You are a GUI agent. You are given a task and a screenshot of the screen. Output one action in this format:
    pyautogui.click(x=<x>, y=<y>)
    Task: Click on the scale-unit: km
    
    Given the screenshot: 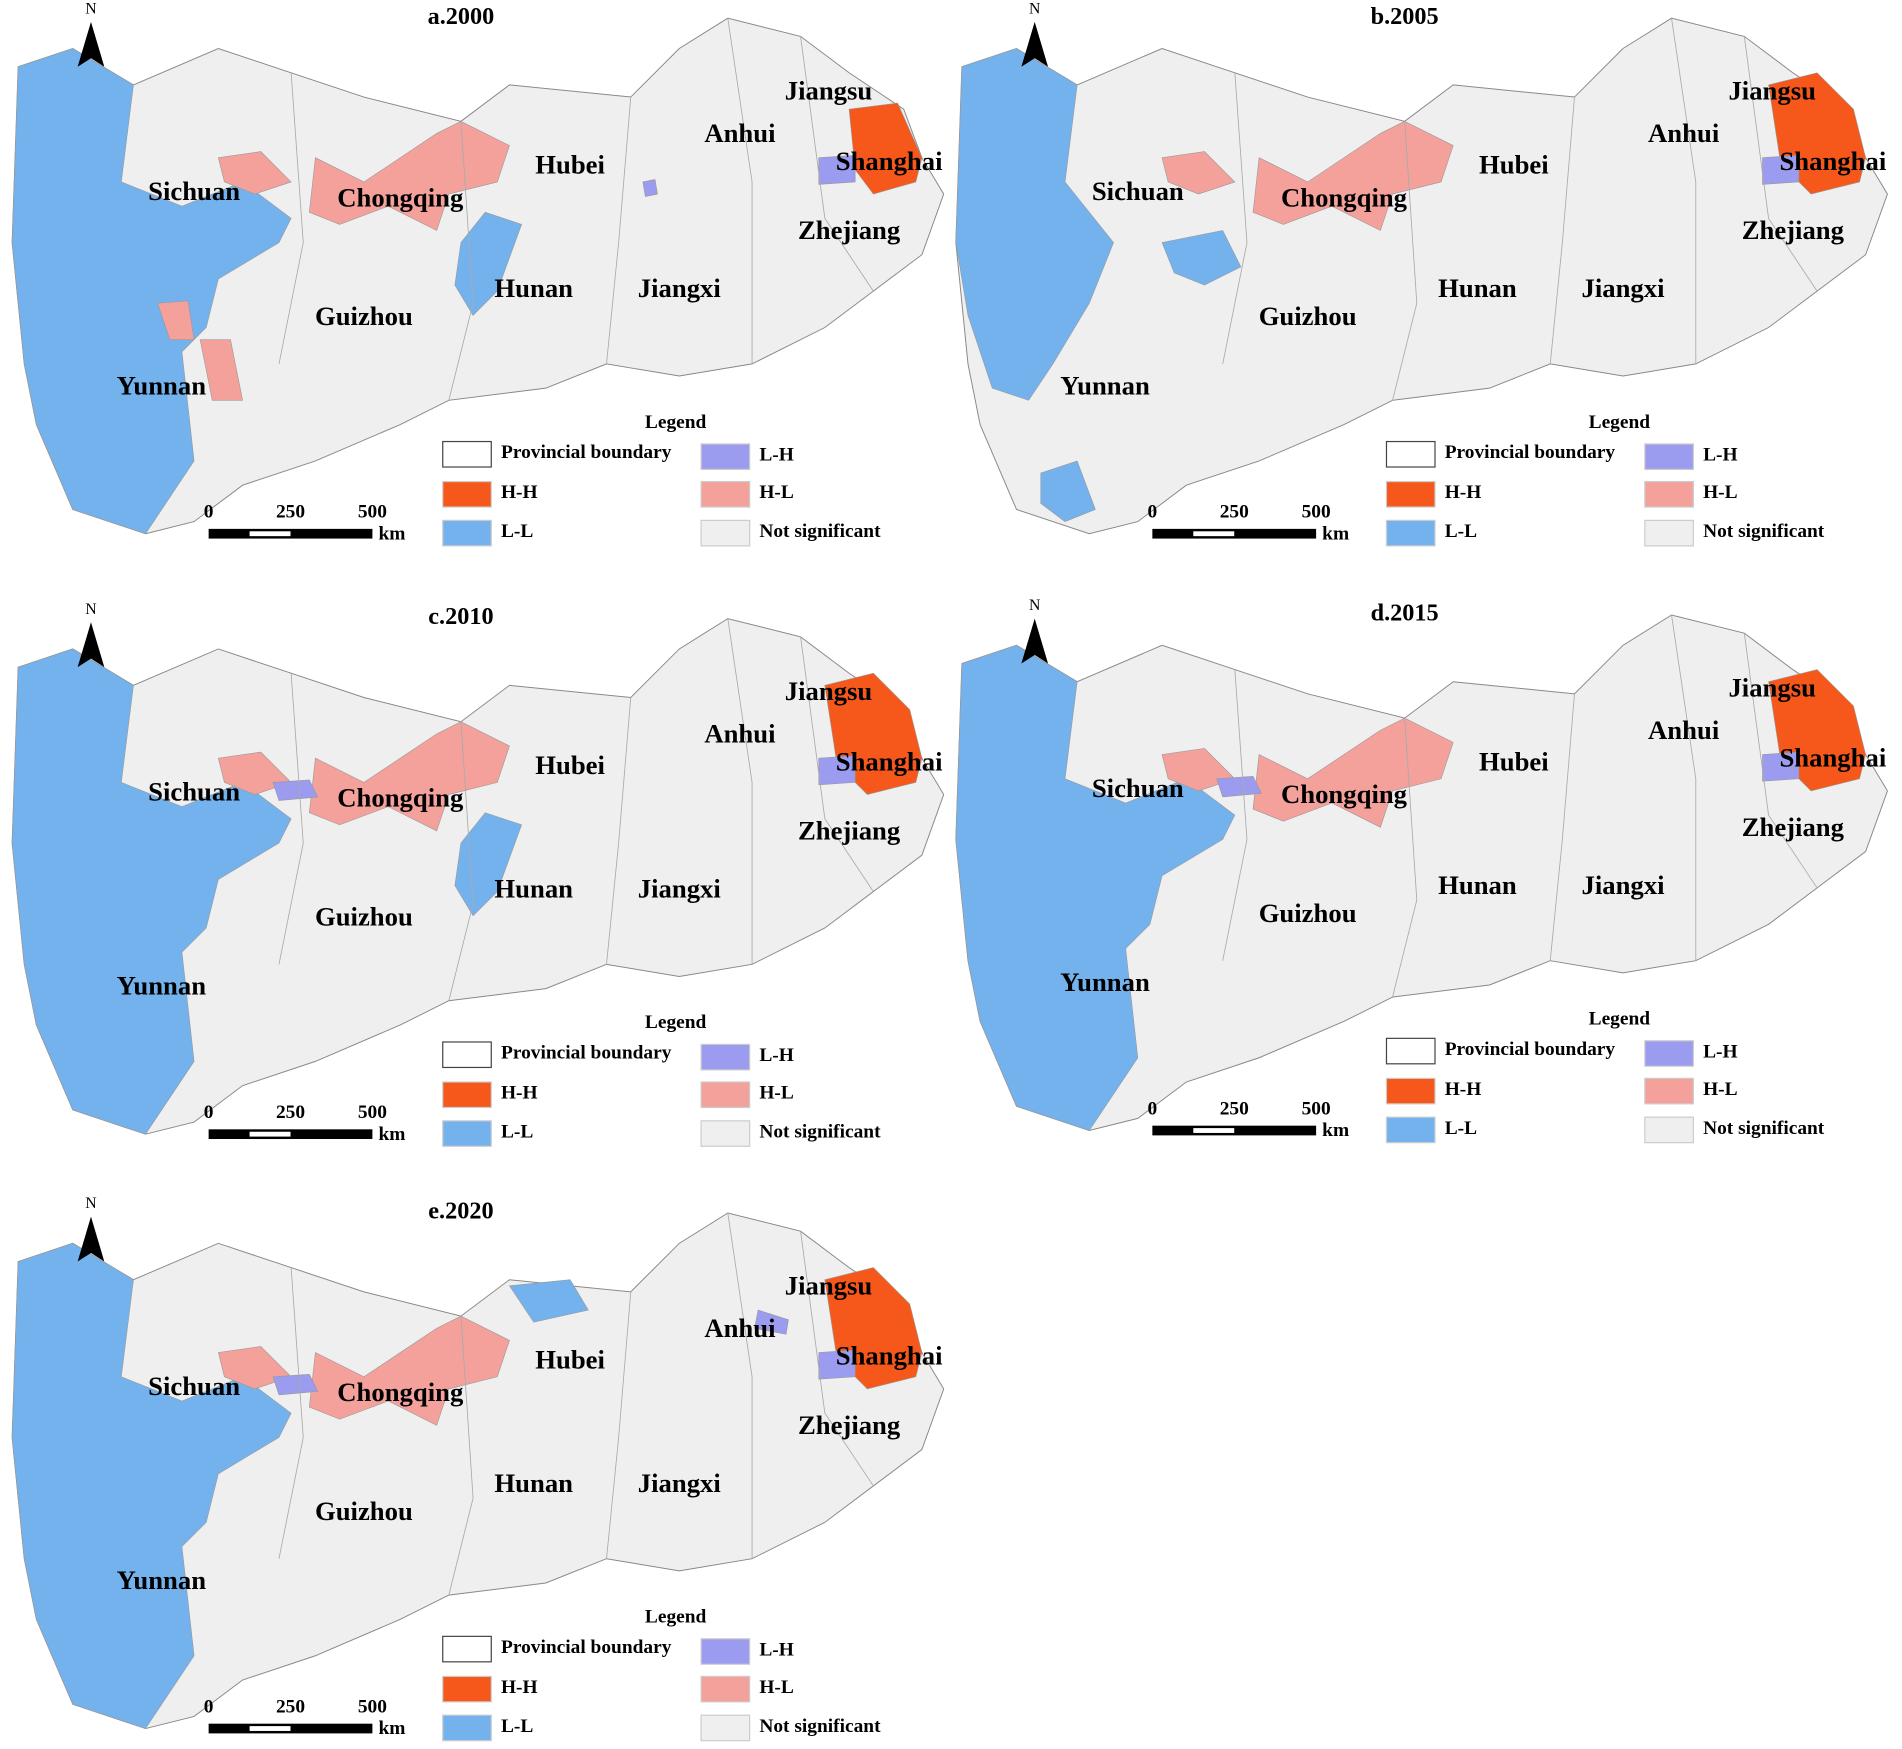 What is the action you would take?
    pyautogui.click(x=391, y=1134)
    